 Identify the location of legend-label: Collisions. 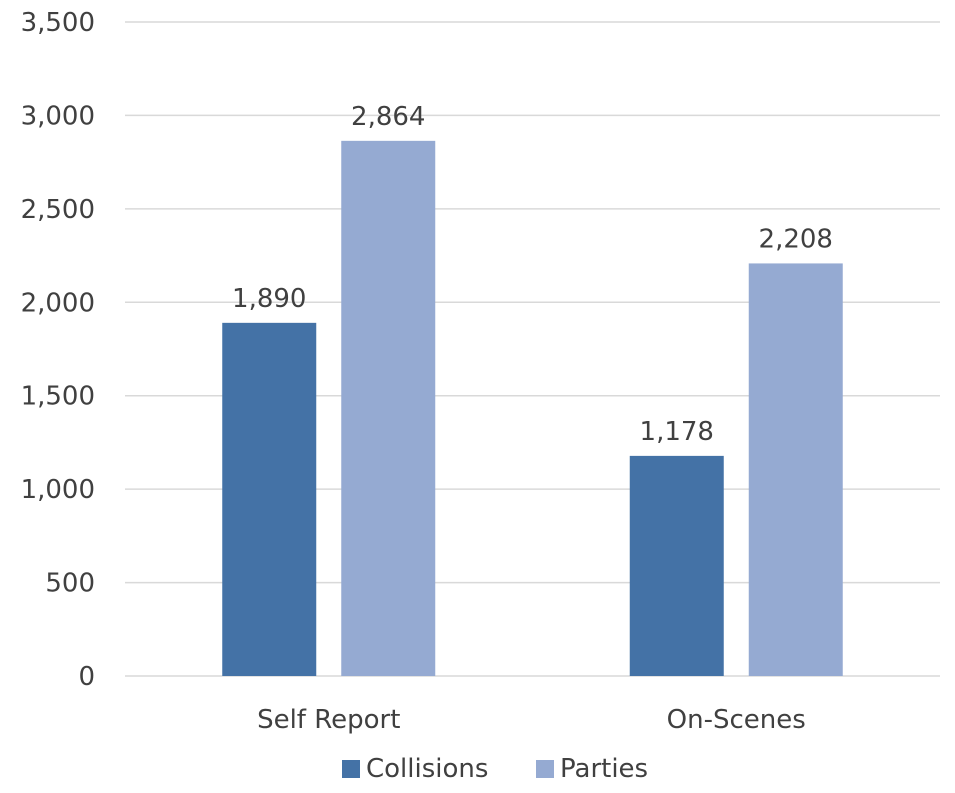
(427, 769).